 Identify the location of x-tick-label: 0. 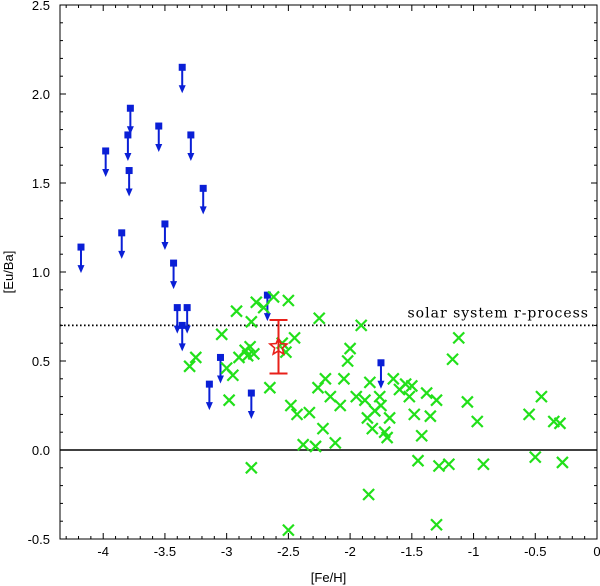
(596, 551).